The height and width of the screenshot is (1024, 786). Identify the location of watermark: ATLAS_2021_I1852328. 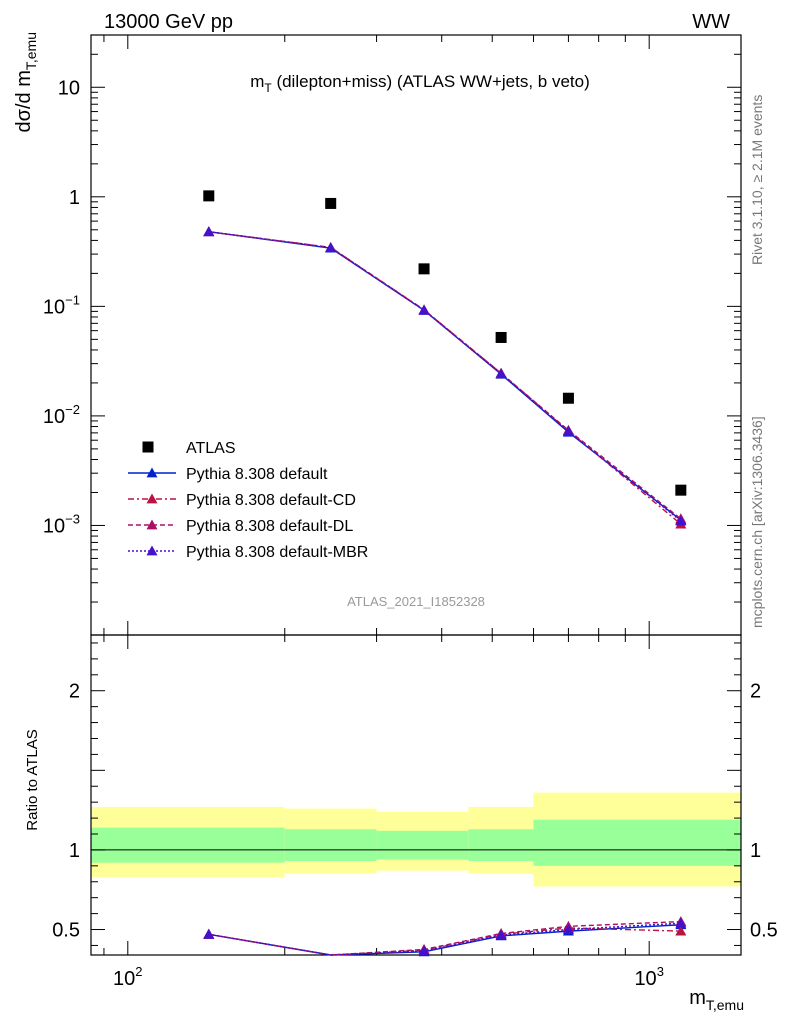
(416, 601).